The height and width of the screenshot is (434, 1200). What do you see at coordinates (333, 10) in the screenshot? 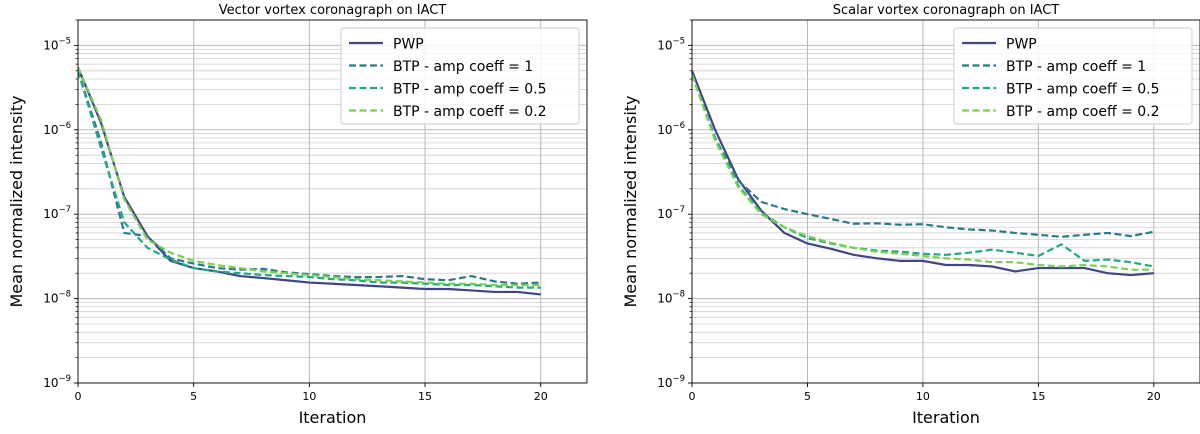
I see `chart-title: Vector vortex coronagraph on IACT` at bounding box center [333, 10].